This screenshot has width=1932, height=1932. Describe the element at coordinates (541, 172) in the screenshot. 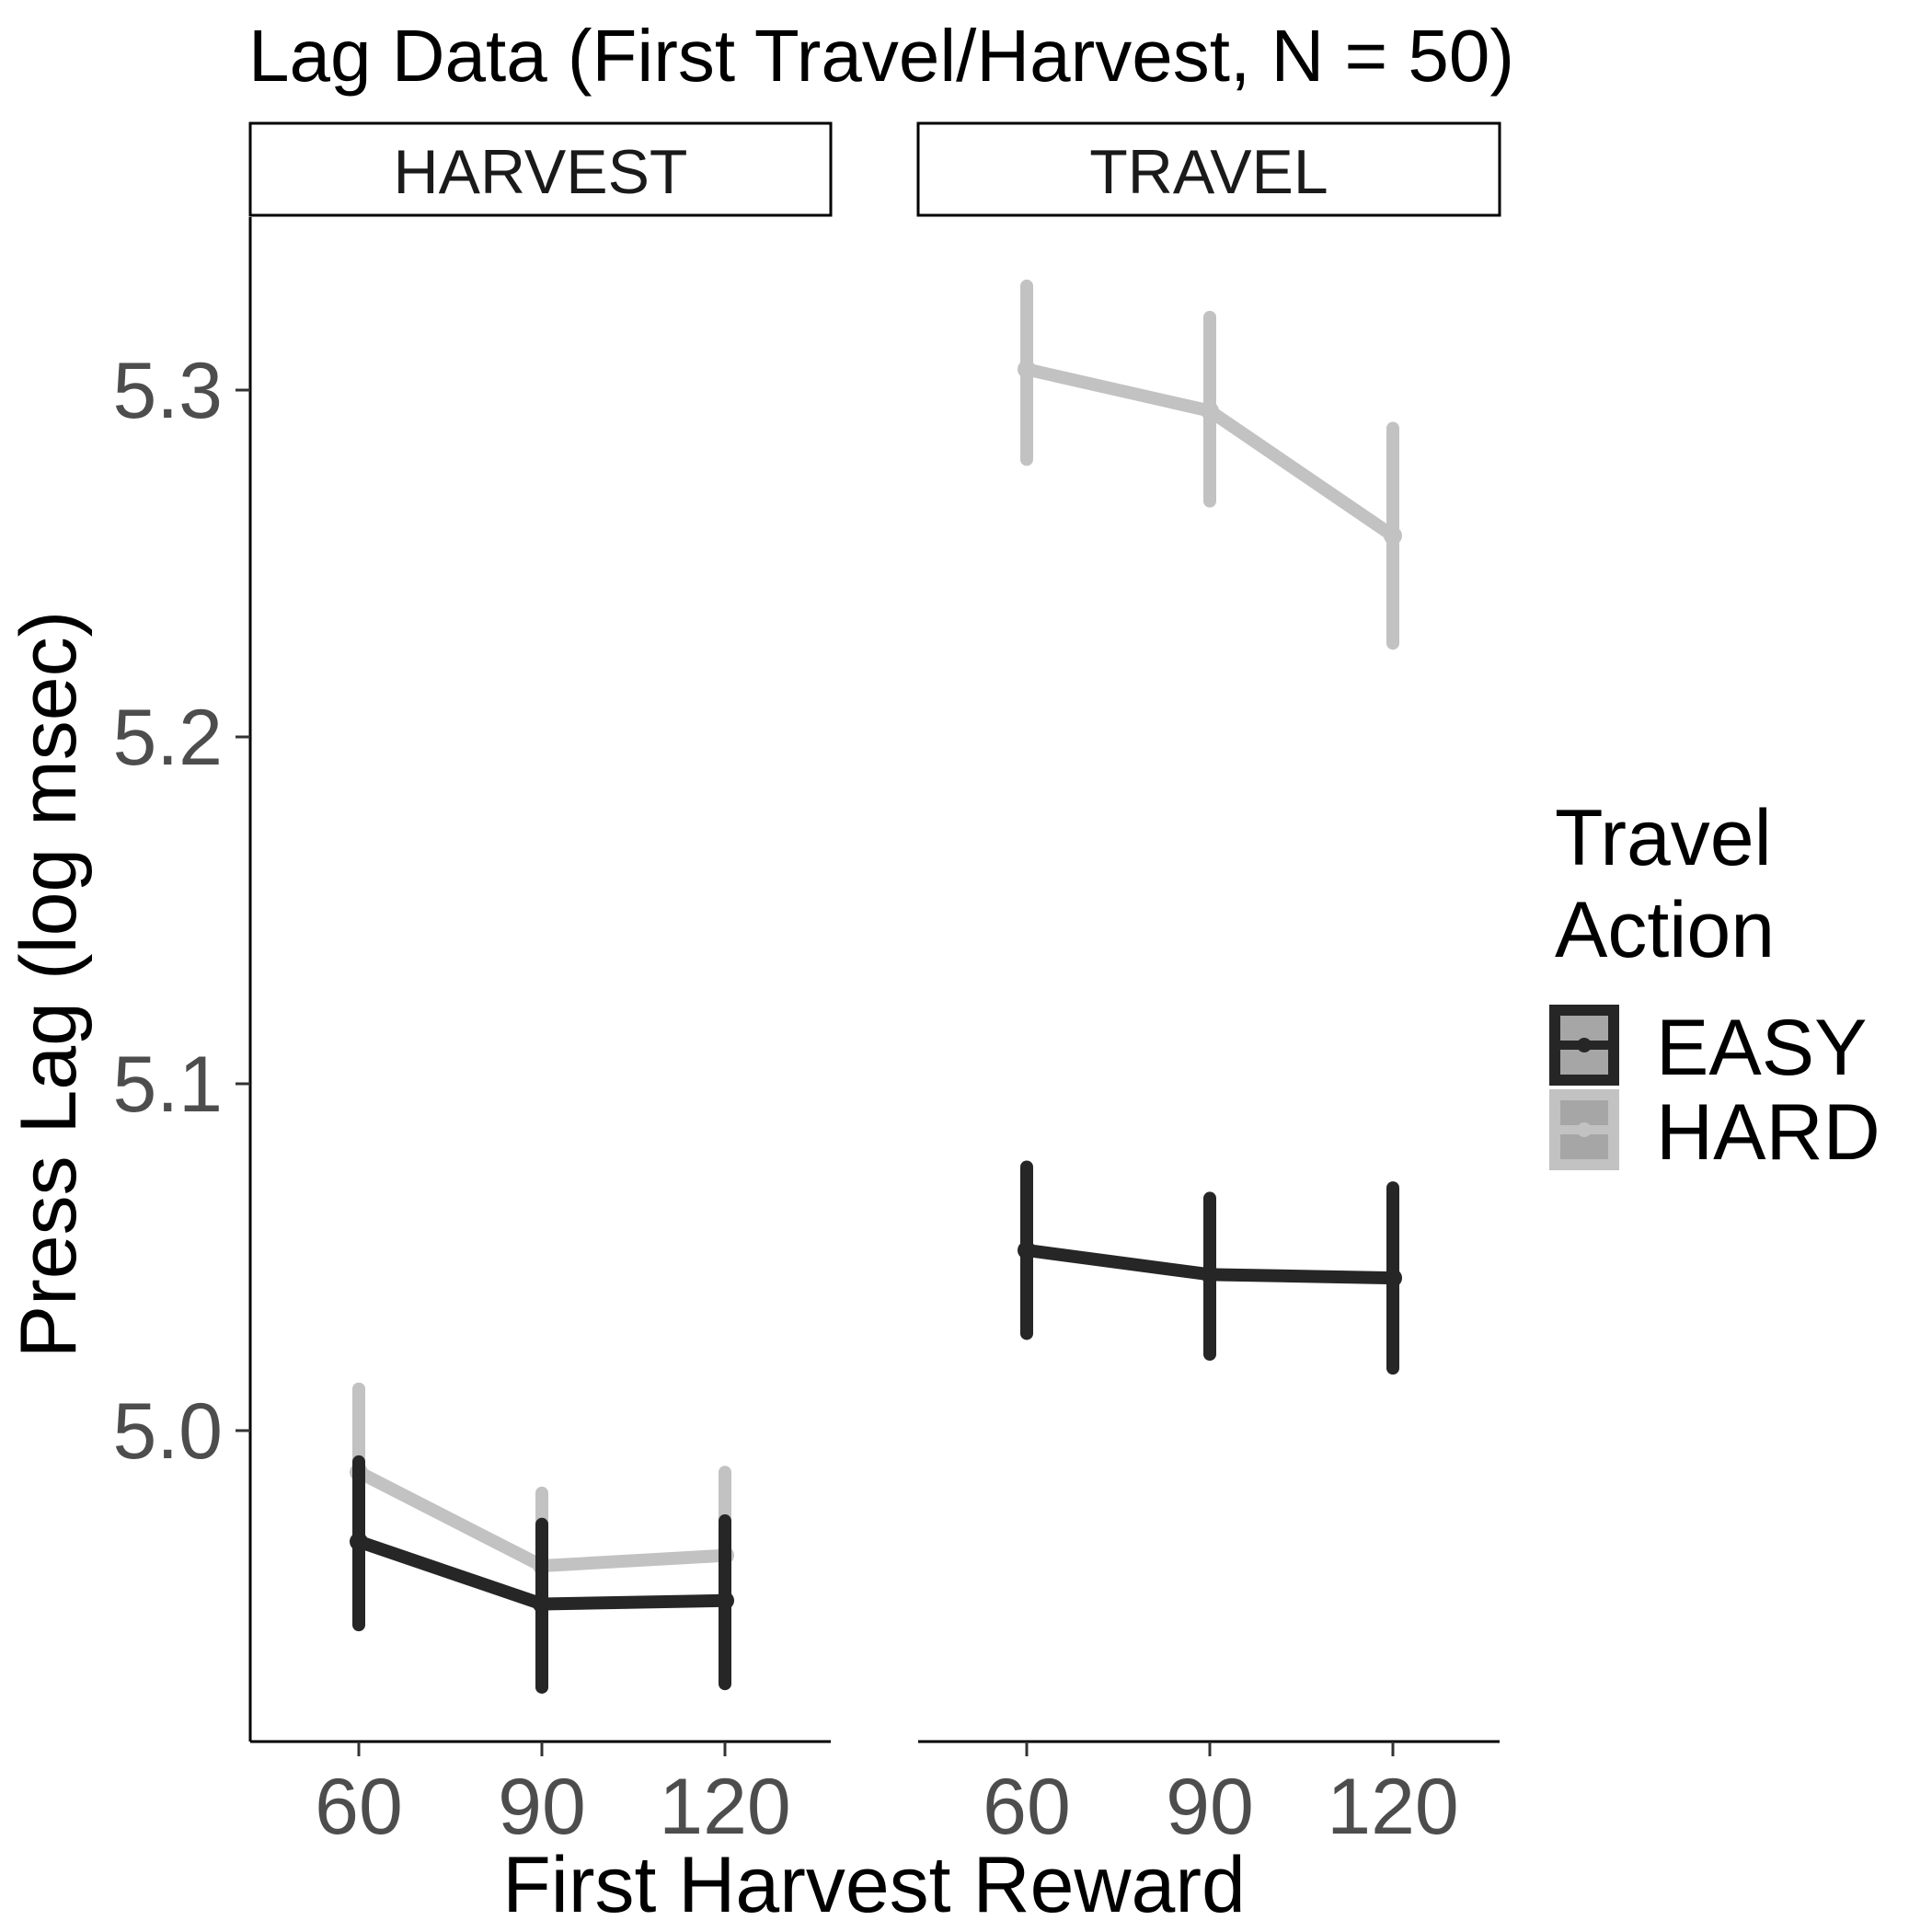

I see `facet-strip-label: HARVEST` at that location.